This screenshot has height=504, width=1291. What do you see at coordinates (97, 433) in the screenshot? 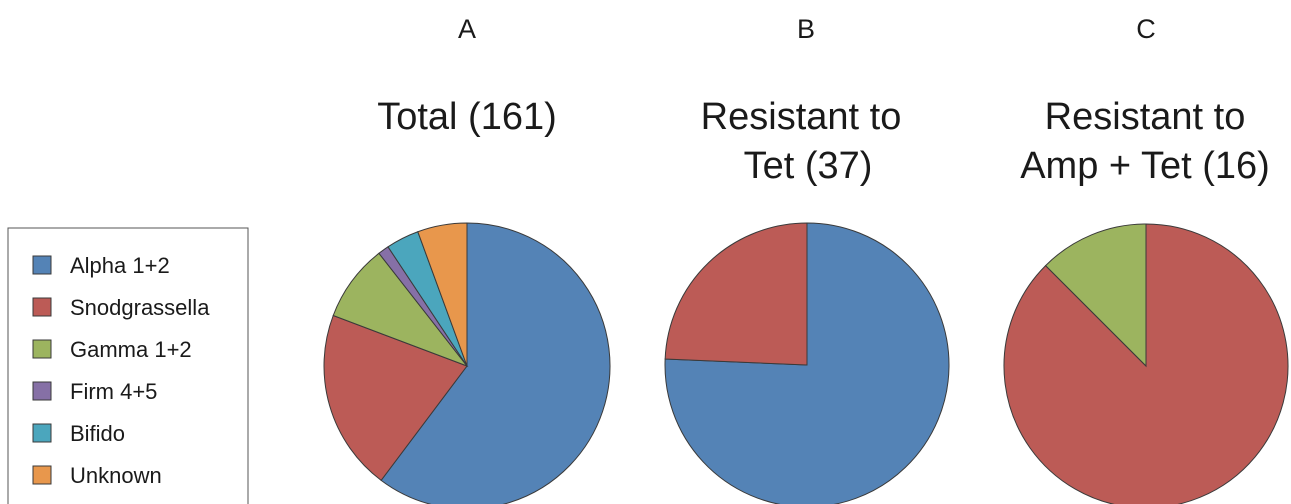
I see `legend-label-bifido: Bifido` at bounding box center [97, 433].